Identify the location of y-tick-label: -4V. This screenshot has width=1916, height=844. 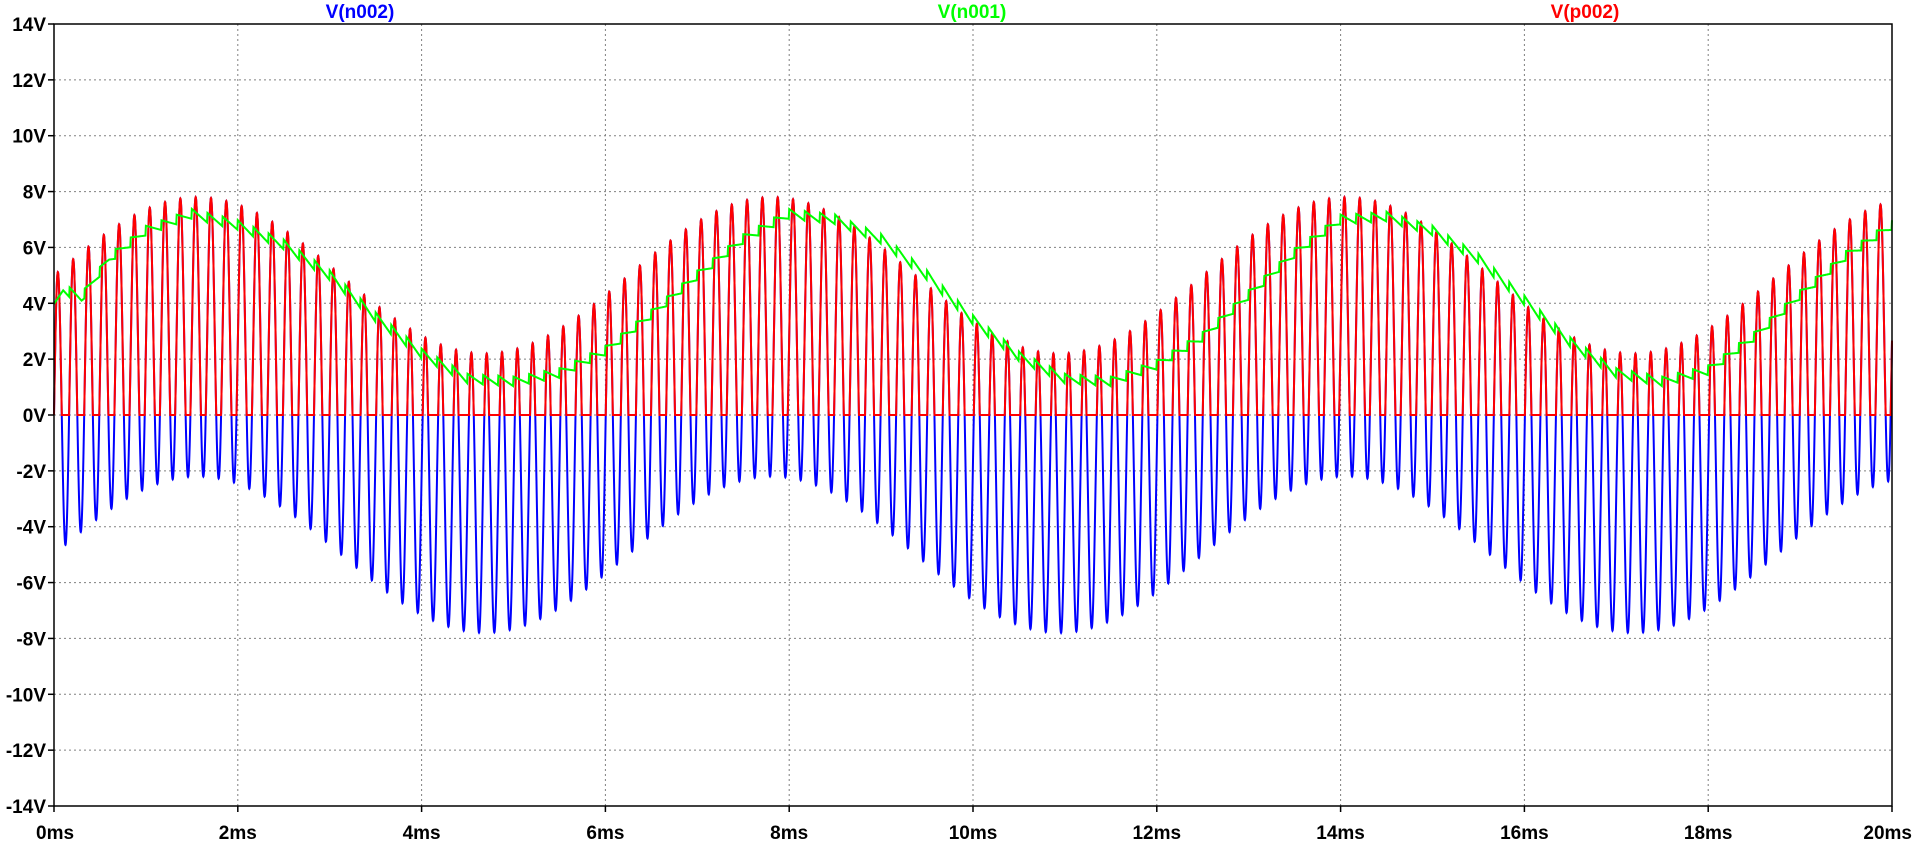
(31, 528).